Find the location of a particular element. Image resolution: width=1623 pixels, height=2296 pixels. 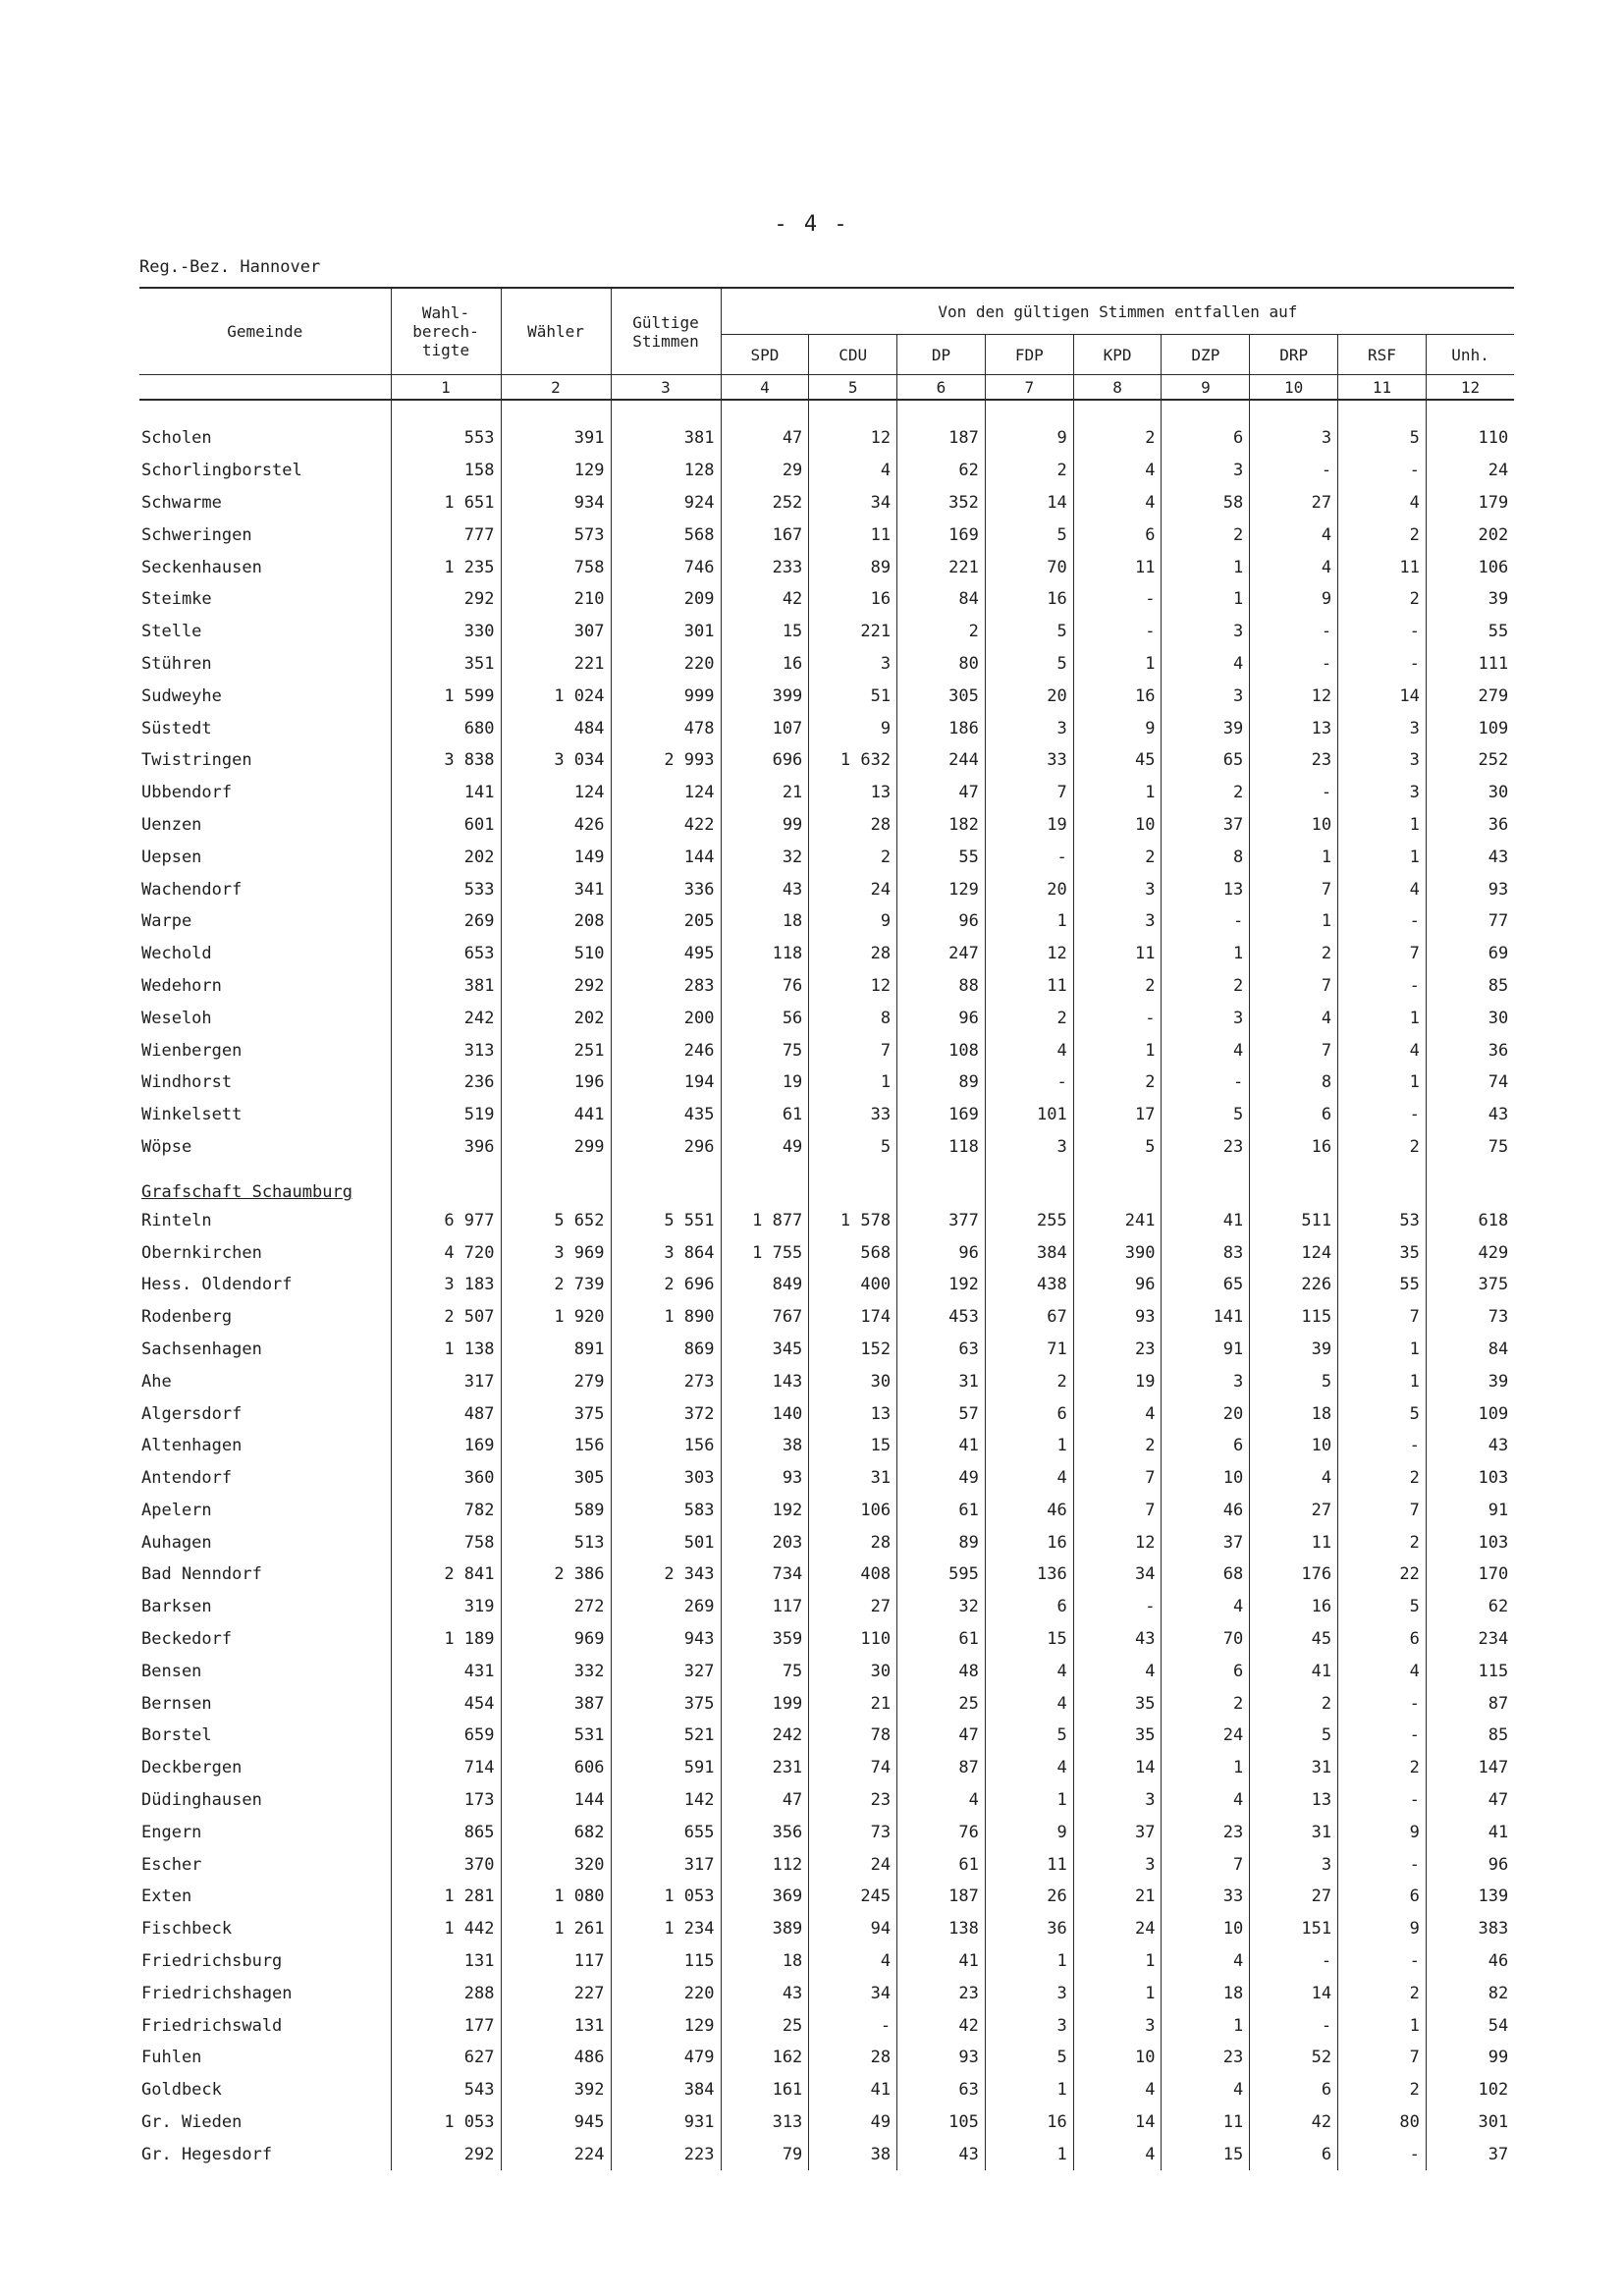

cell-col-7: 2 is located at coordinates (1029, 470).